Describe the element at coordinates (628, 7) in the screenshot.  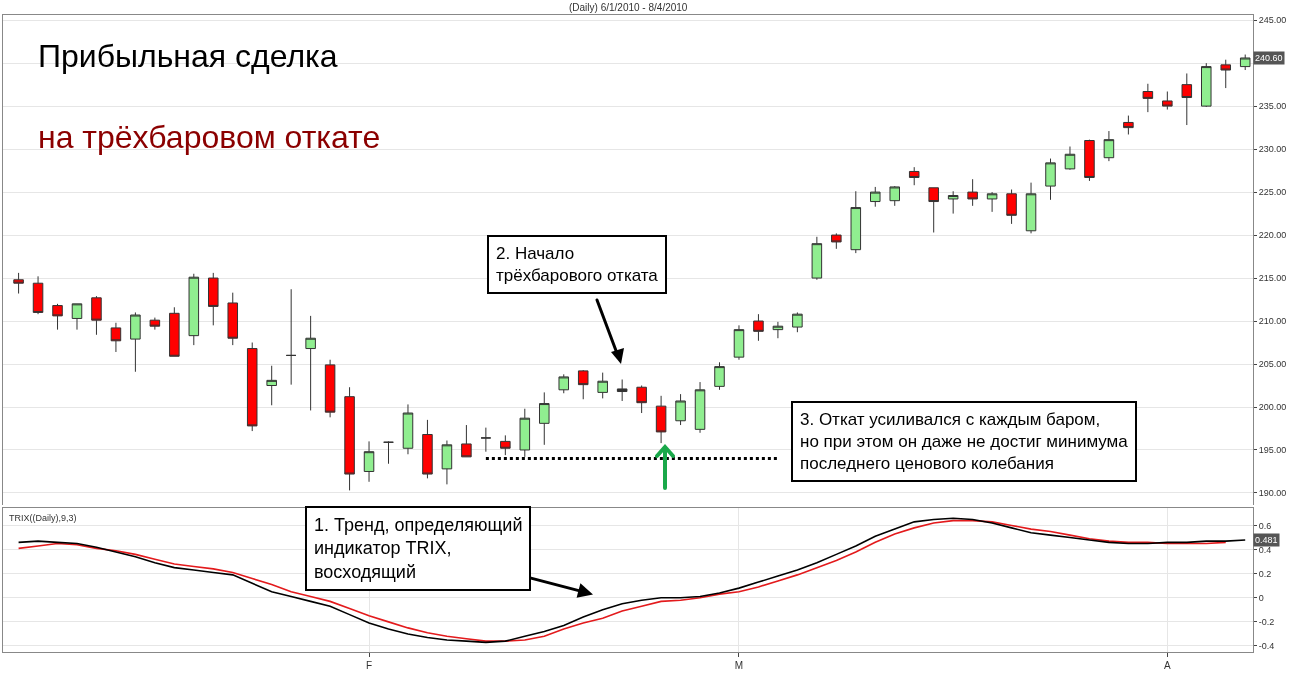
I see `text: (Daily) 6/1/2010 - 8/4/2010` at that location.